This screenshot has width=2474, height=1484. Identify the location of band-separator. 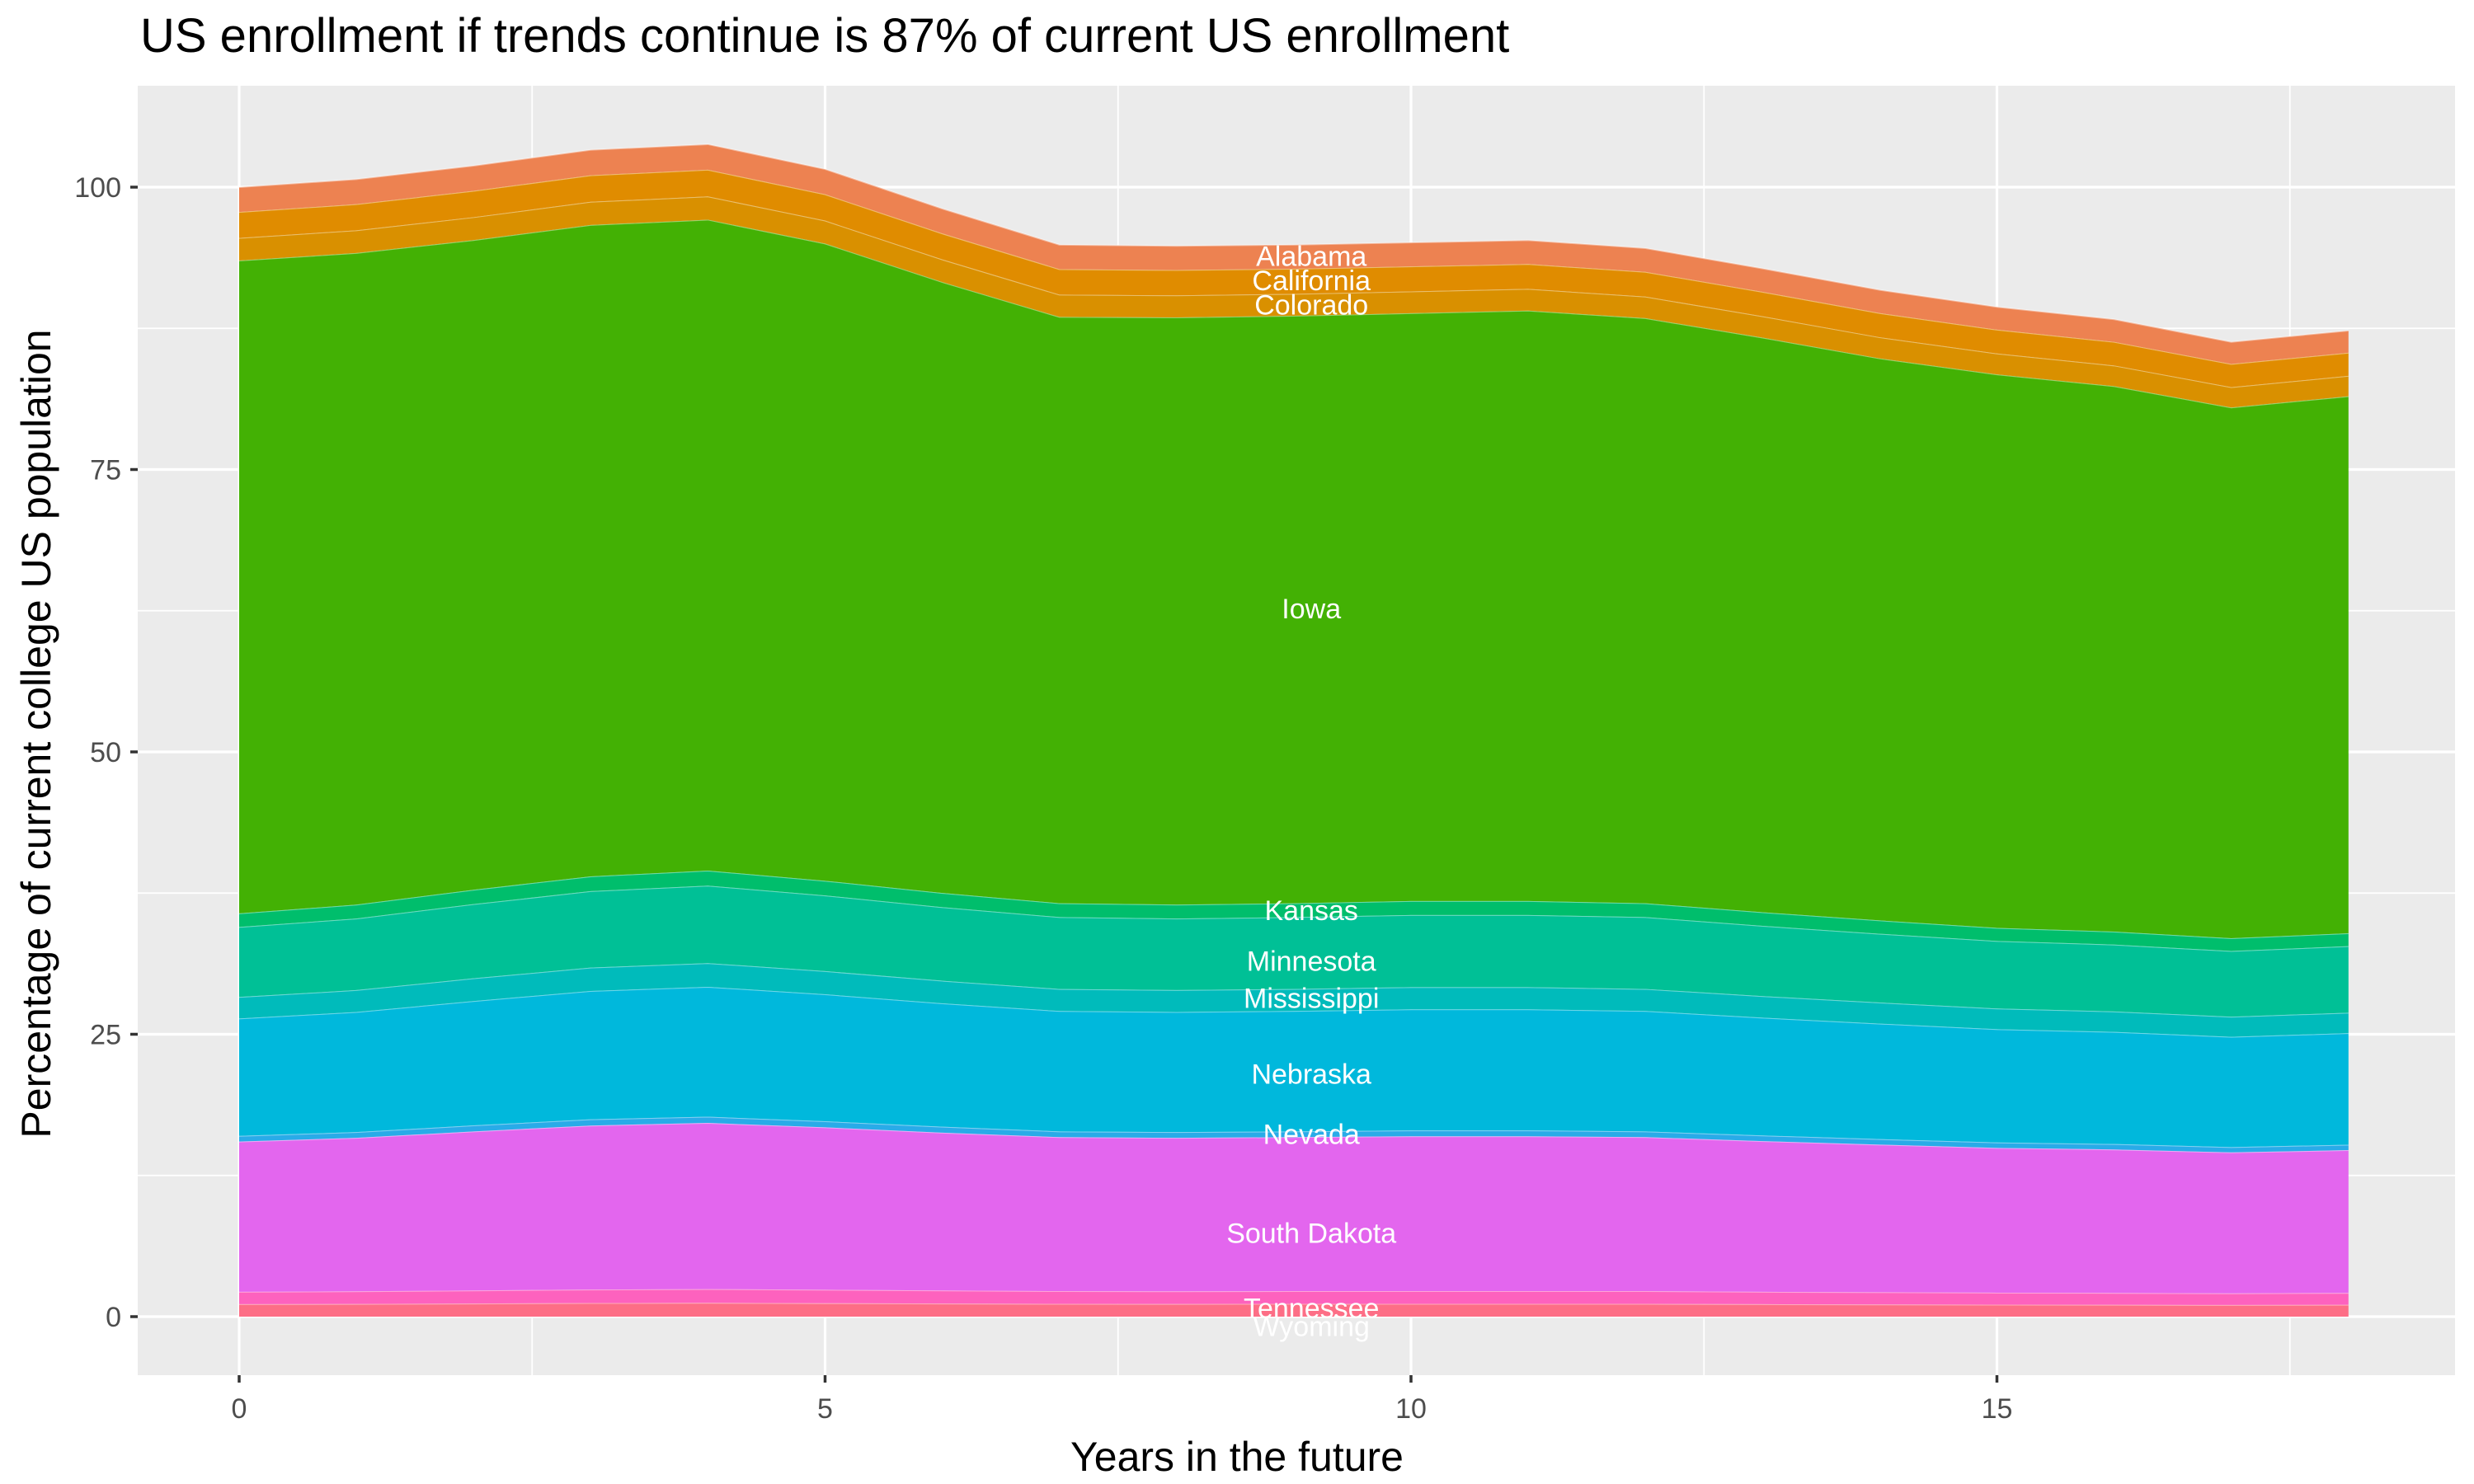
(1293, 243).